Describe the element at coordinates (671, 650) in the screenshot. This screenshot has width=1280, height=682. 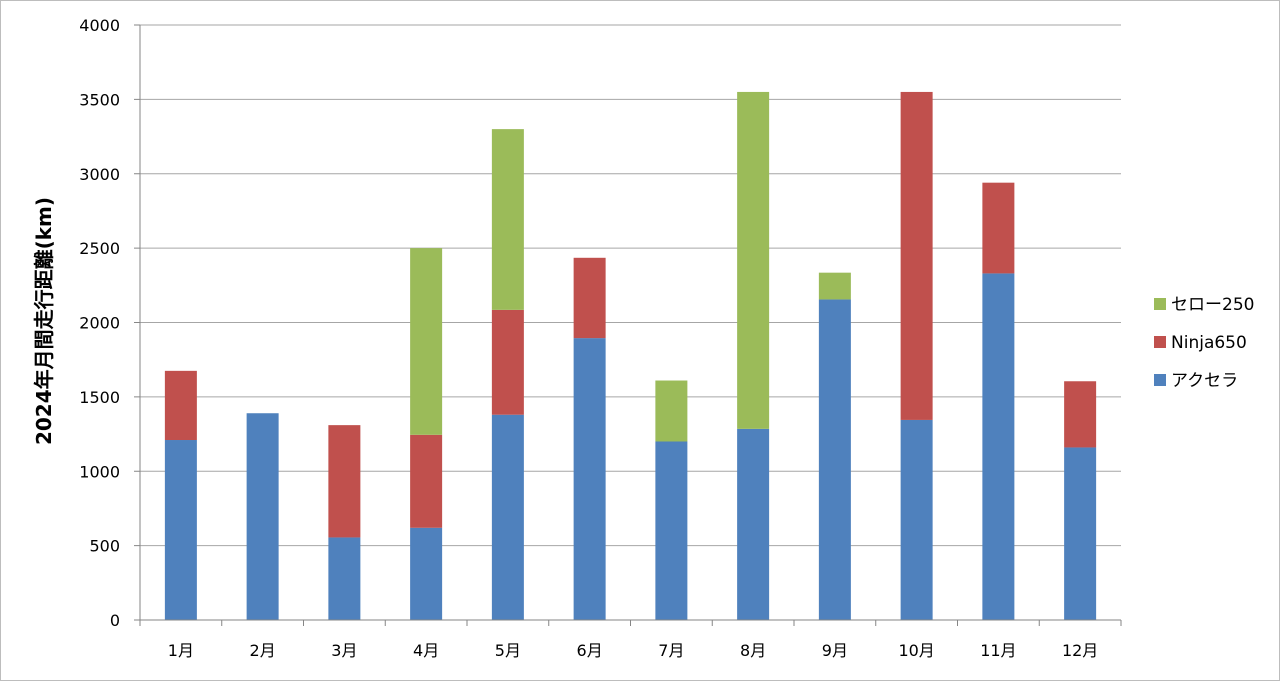
I see `x-tick-label: 7月` at that location.